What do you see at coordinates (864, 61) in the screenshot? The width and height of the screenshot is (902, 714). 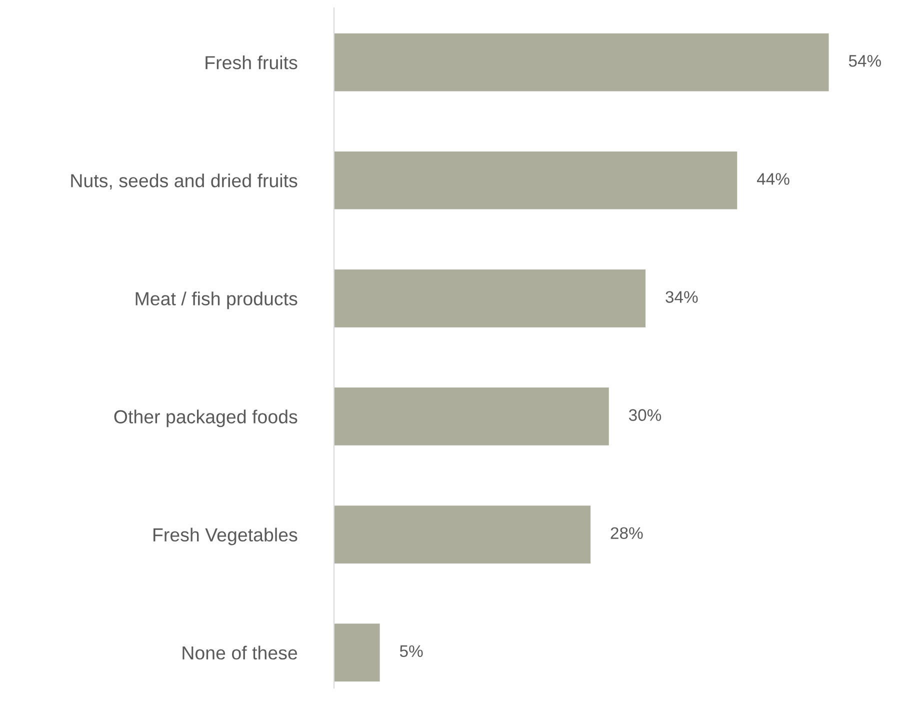 I see `data-label: 54%` at bounding box center [864, 61].